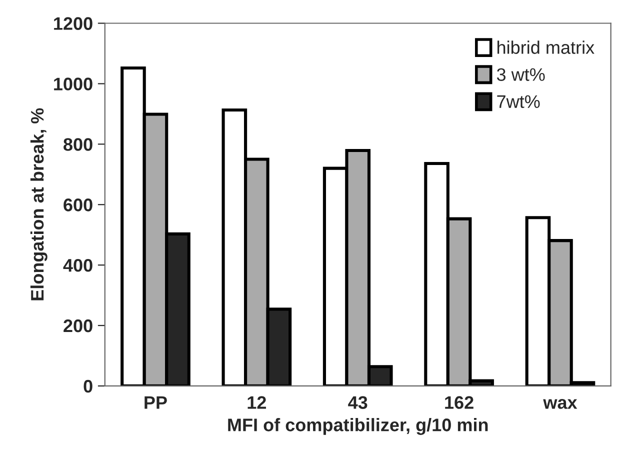  What do you see at coordinates (73, 23) in the screenshot?
I see `y-tick-label: 1200` at bounding box center [73, 23].